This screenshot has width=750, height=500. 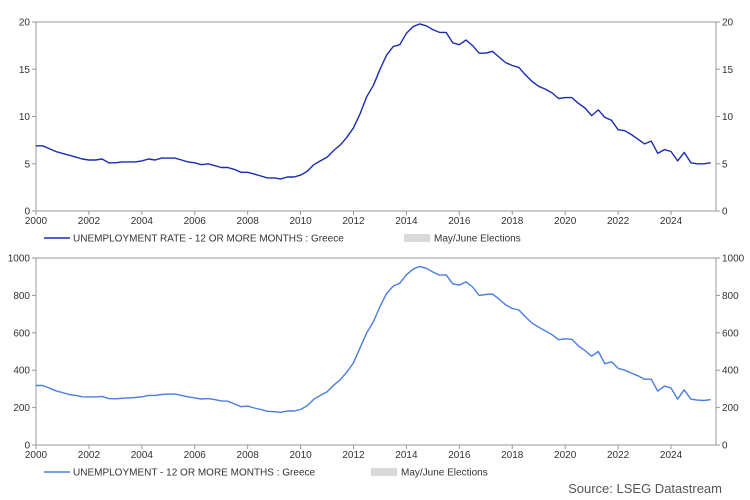 I want to click on y-tick-label-right: 5, so click(x=725, y=164).